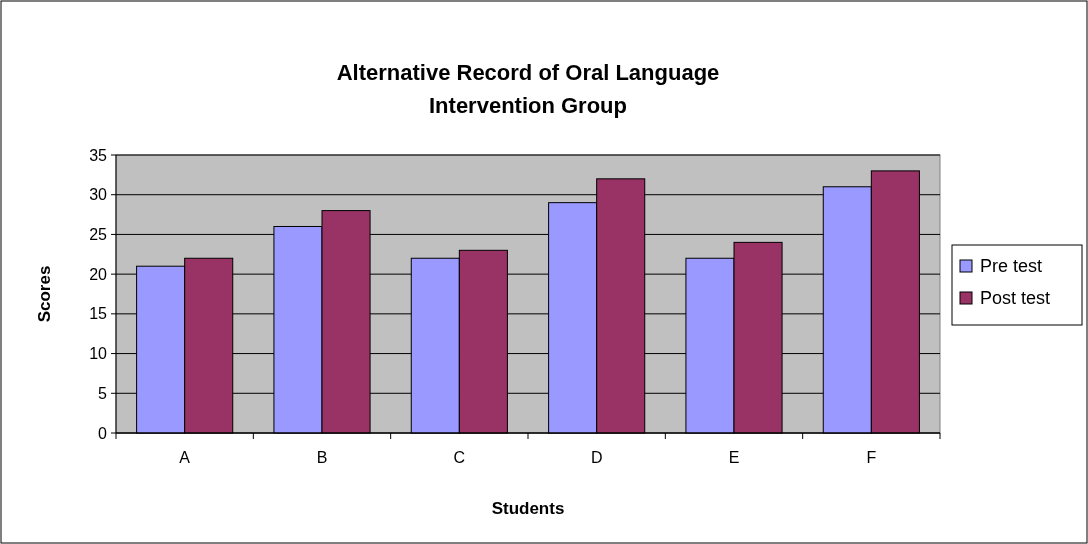 This screenshot has width=1088, height=544. What do you see at coordinates (98, 155) in the screenshot?
I see `y-tick-label: 35` at bounding box center [98, 155].